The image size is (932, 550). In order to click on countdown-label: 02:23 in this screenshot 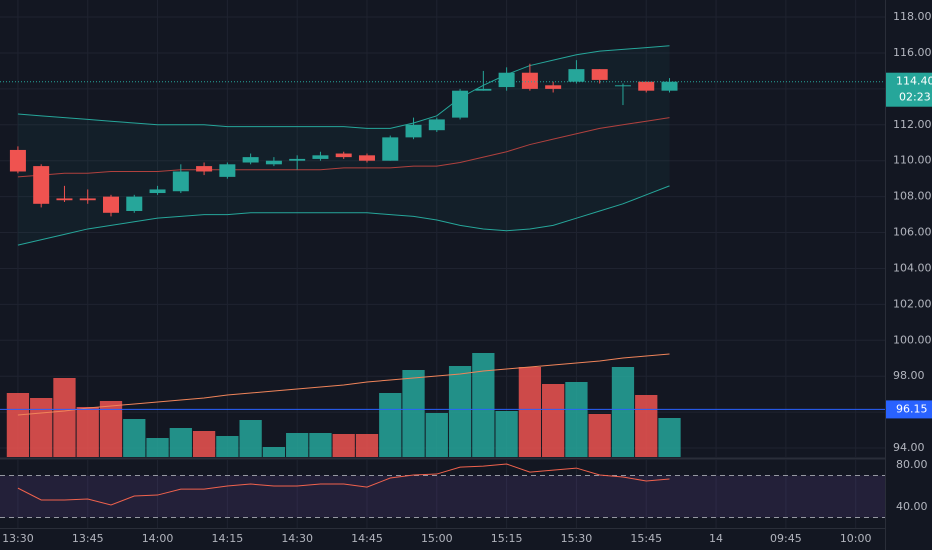, I will do `click(915, 97)`.